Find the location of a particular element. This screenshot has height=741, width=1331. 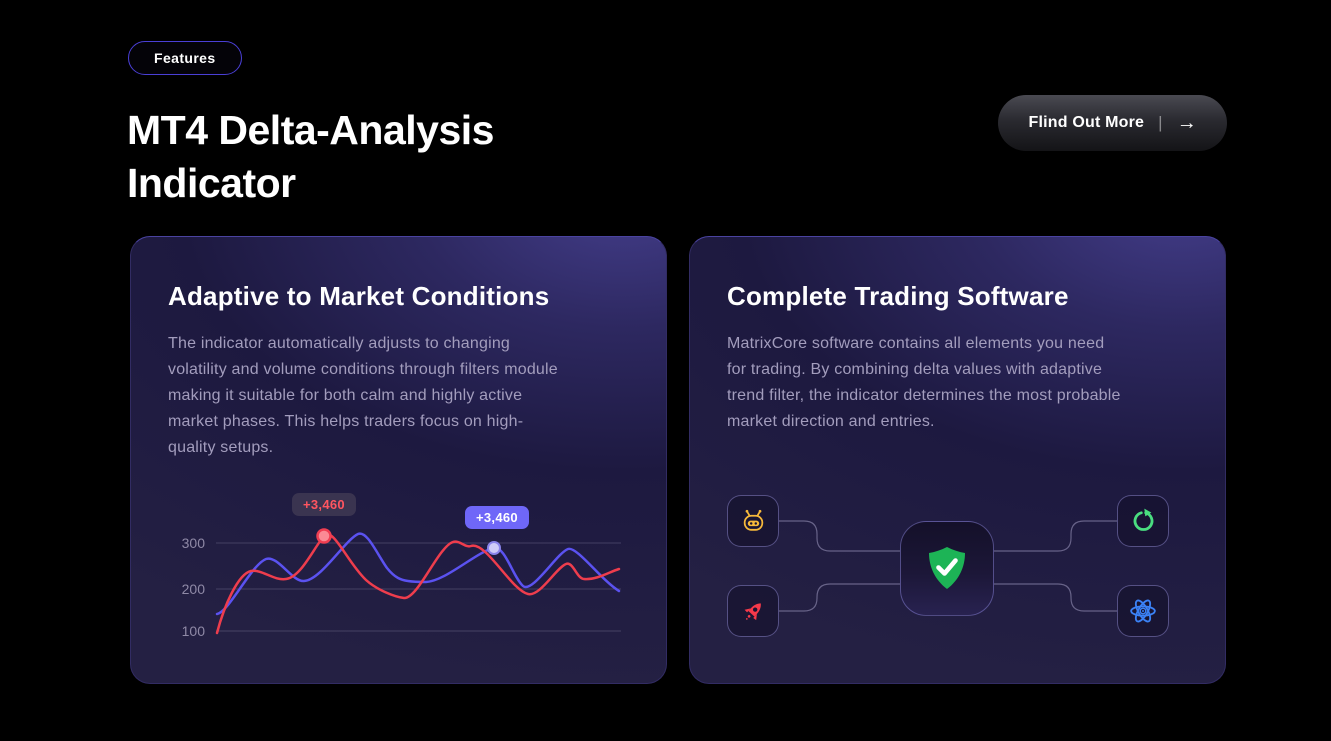

diagram-node-rocket is located at coordinates (753, 611).